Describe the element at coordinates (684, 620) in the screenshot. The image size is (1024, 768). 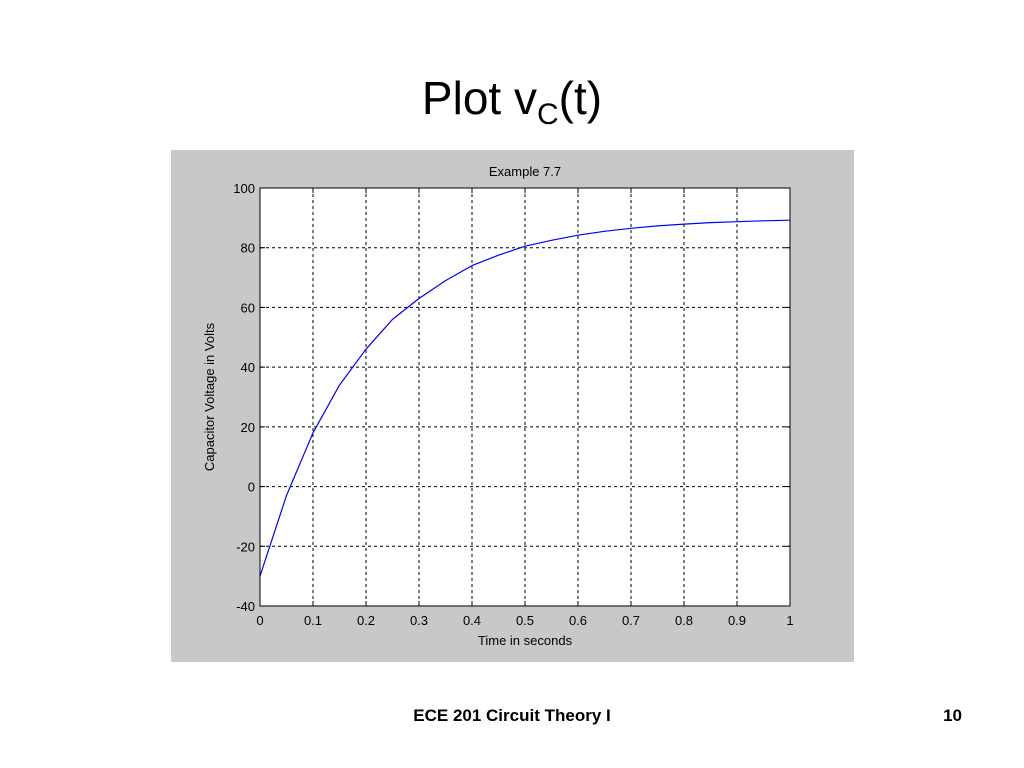
I see `x-tick-label: 0.8` at that location.